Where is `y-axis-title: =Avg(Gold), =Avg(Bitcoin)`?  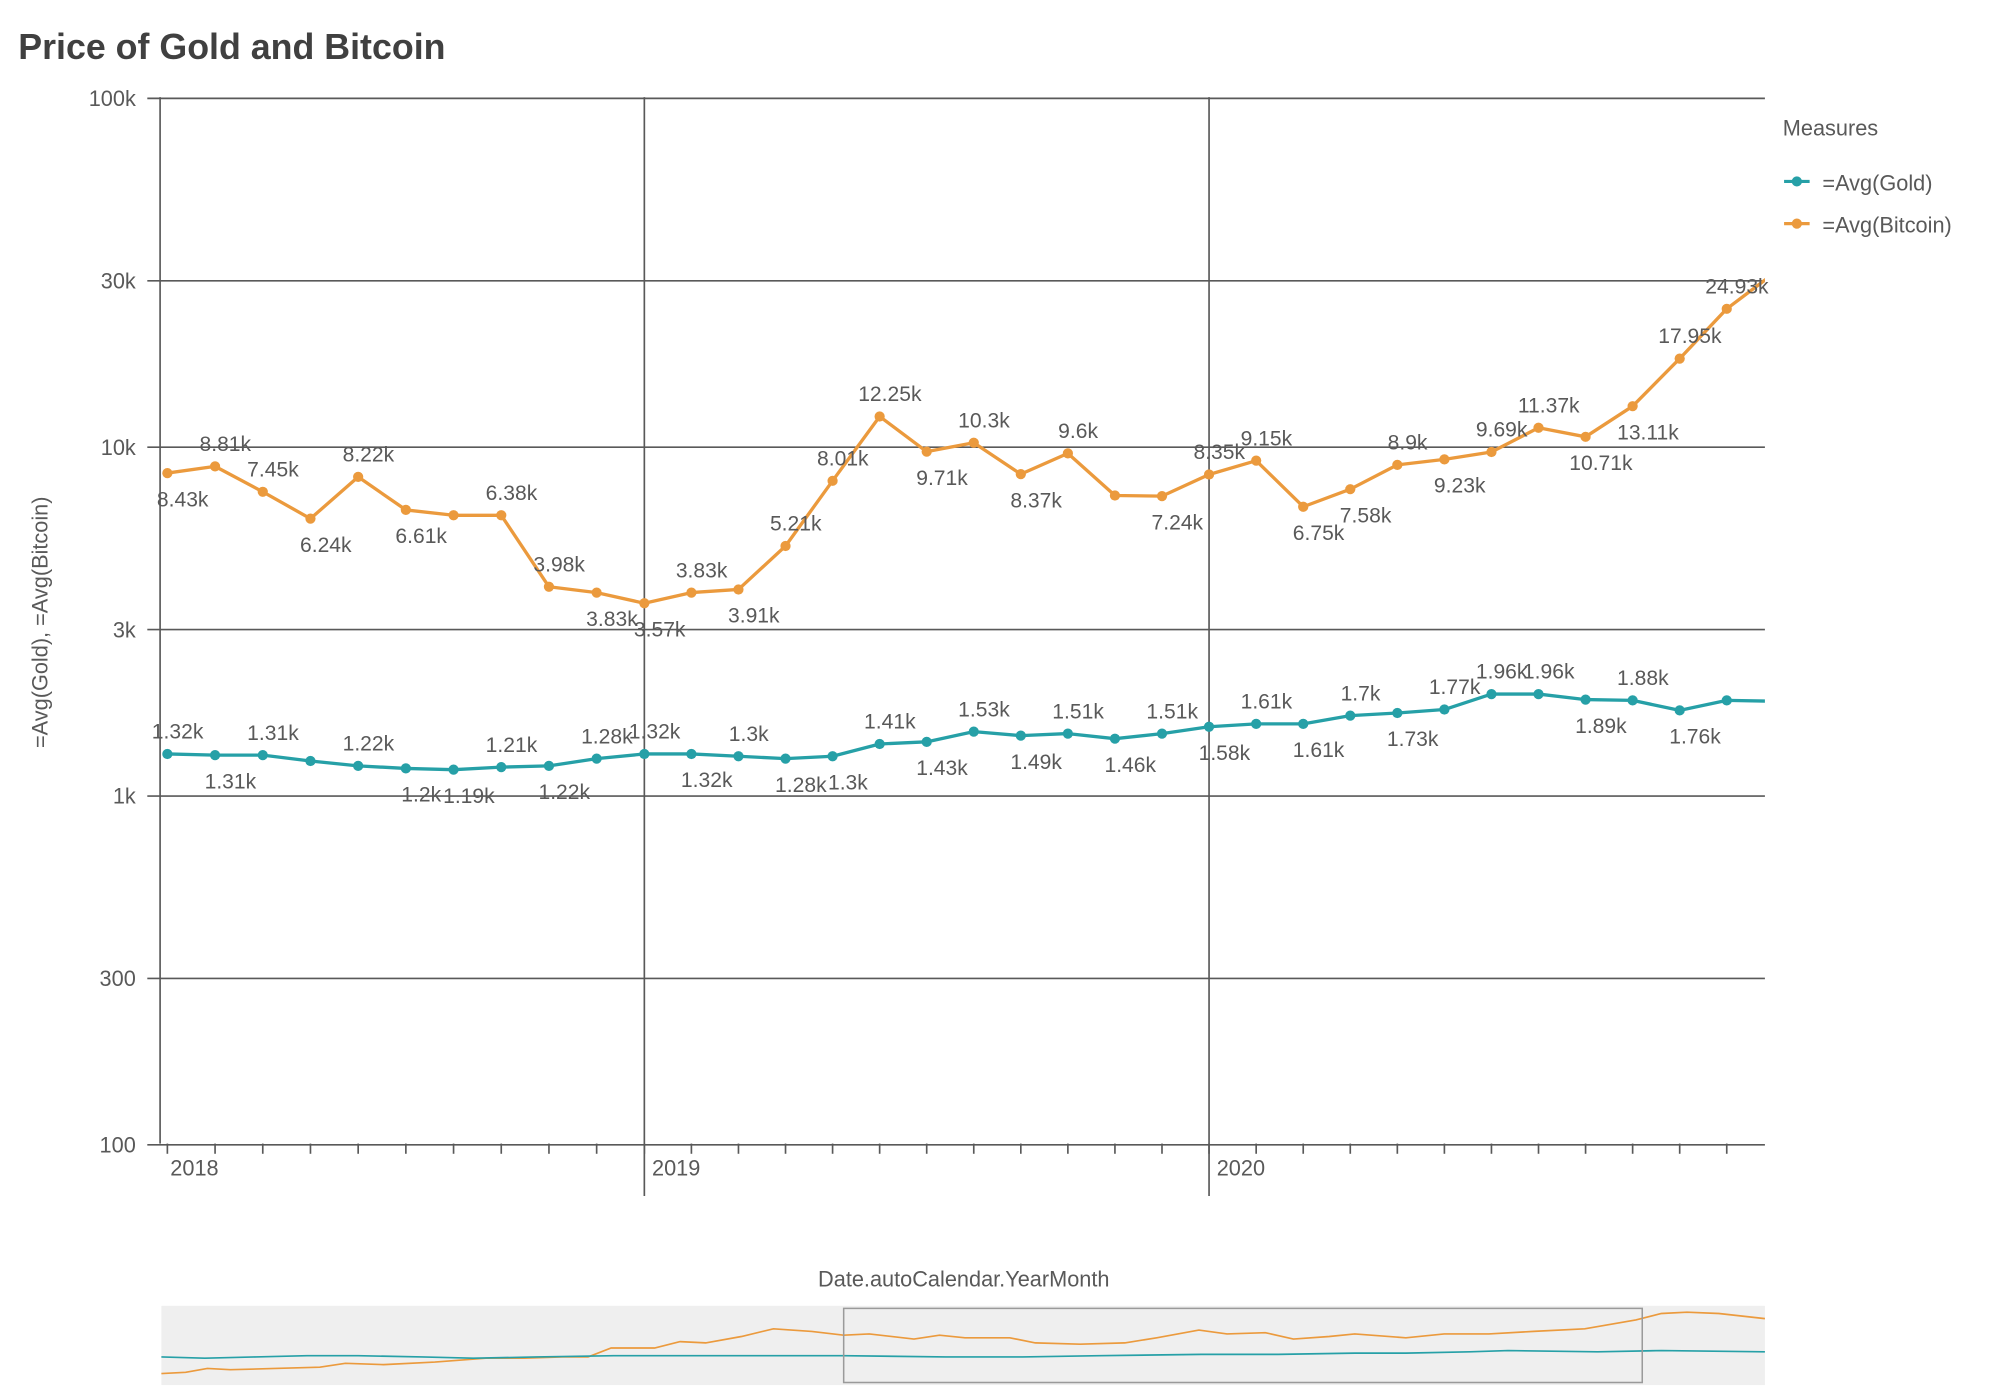 y-axis-title: =Avg(Gold), =Avg(Bitcoin) is located at coordinates (40, 623).